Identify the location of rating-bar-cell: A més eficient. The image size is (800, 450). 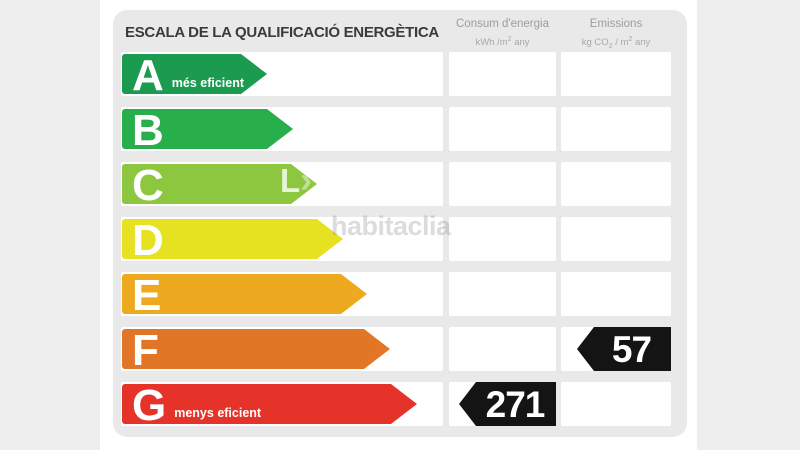
(282, 74).